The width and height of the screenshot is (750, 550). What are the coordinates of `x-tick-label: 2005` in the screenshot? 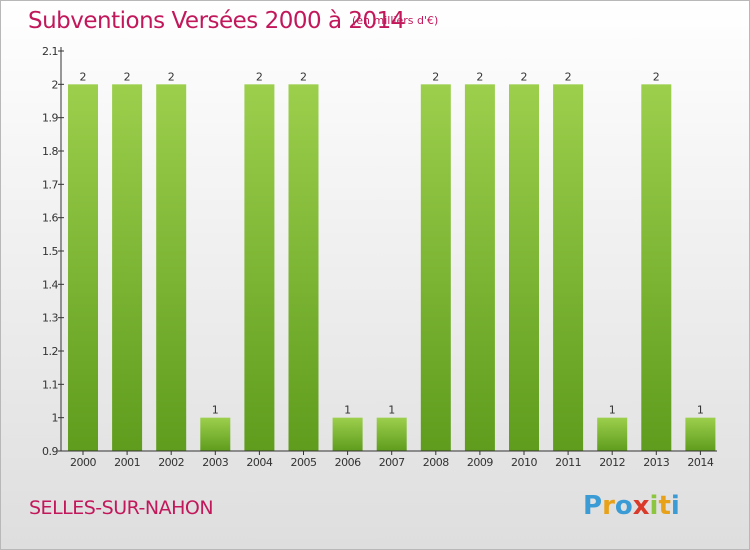 It's located at (304, 462).